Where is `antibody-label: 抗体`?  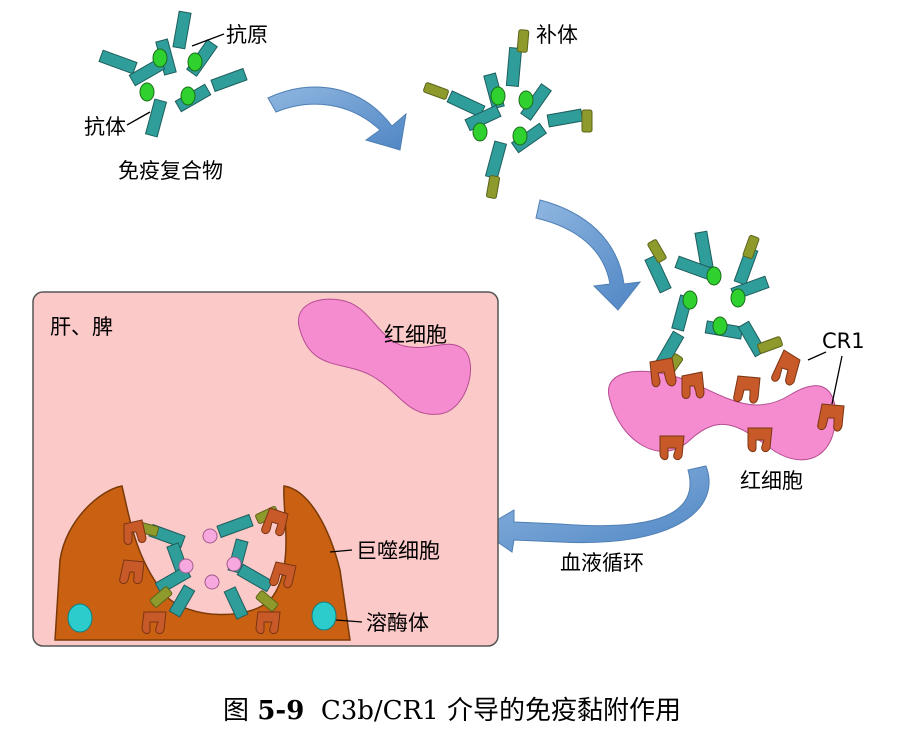 antibody-label: 抗体 is located at coordinates (105, 127).